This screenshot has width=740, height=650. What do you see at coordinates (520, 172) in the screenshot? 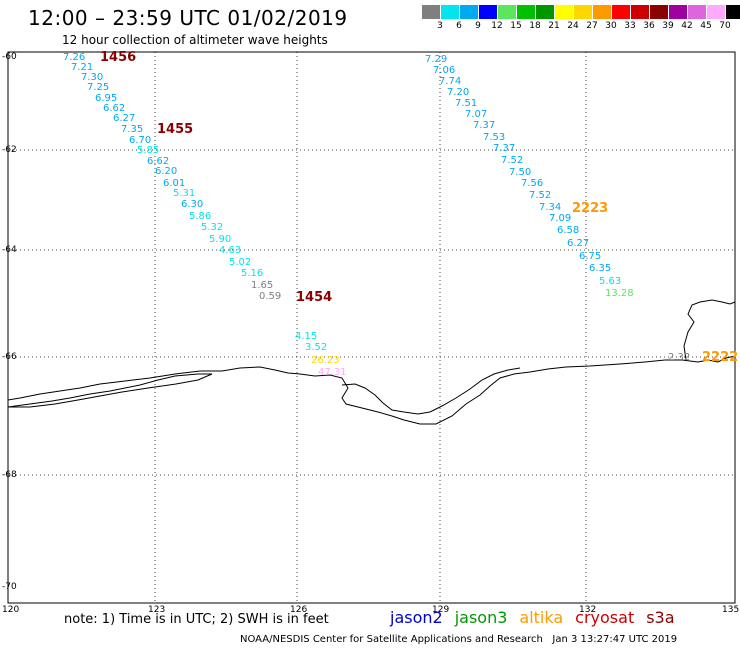
I see `wave-height-value: 7.50` at bounding box center [520, 172].